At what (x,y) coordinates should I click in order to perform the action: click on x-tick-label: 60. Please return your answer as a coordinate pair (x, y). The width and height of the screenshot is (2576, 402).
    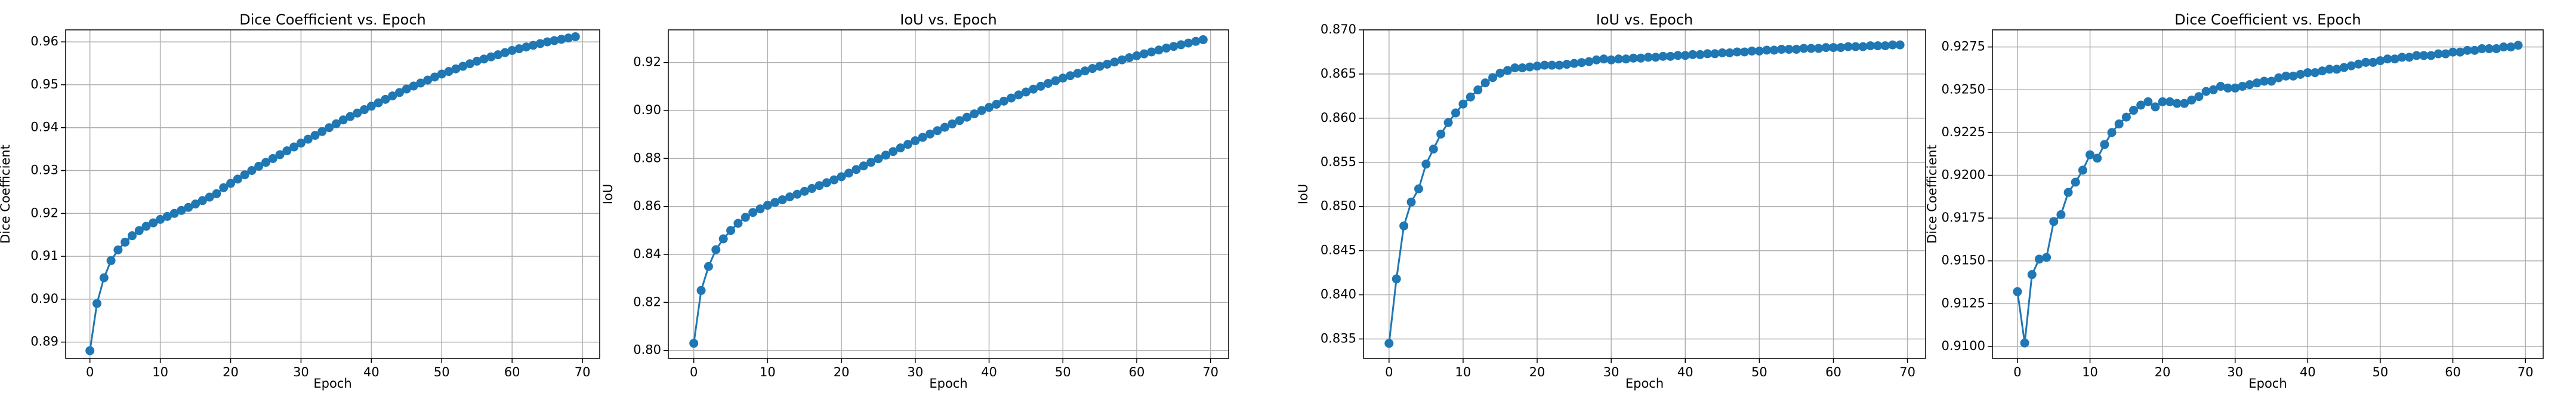
    Looking at the image, I should click on (2453, 372).